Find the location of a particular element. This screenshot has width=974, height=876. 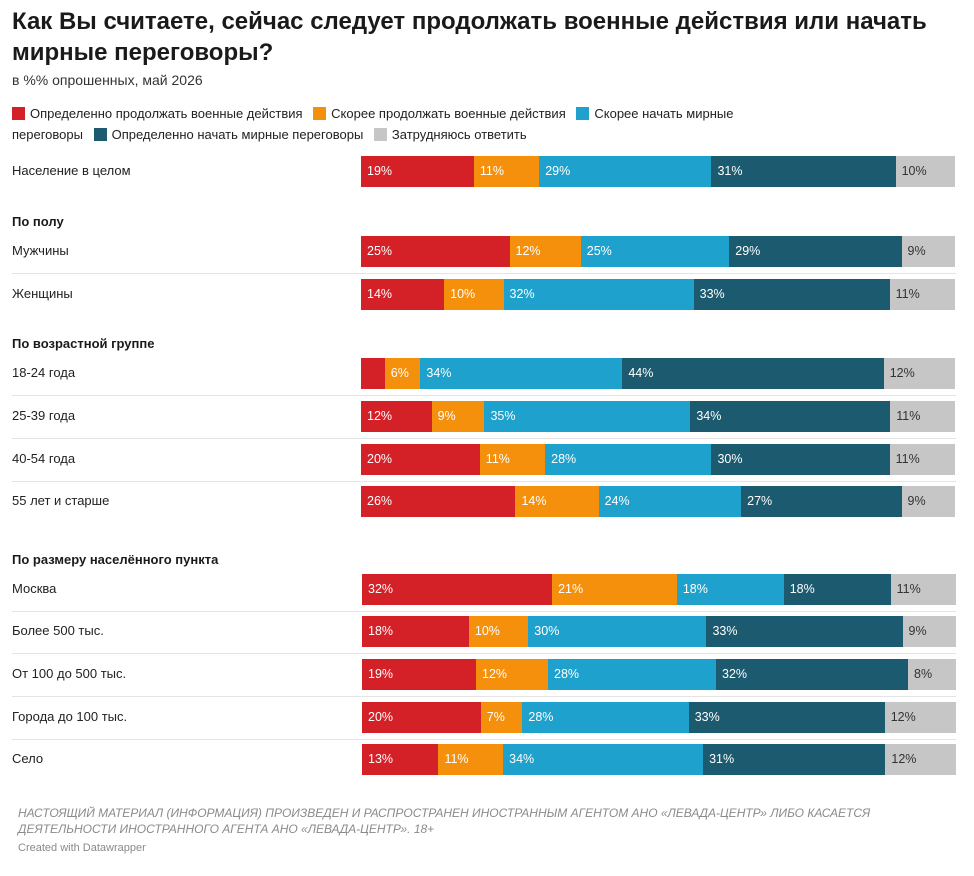

row-label: Население в целом is located at coordinates (71, 170).